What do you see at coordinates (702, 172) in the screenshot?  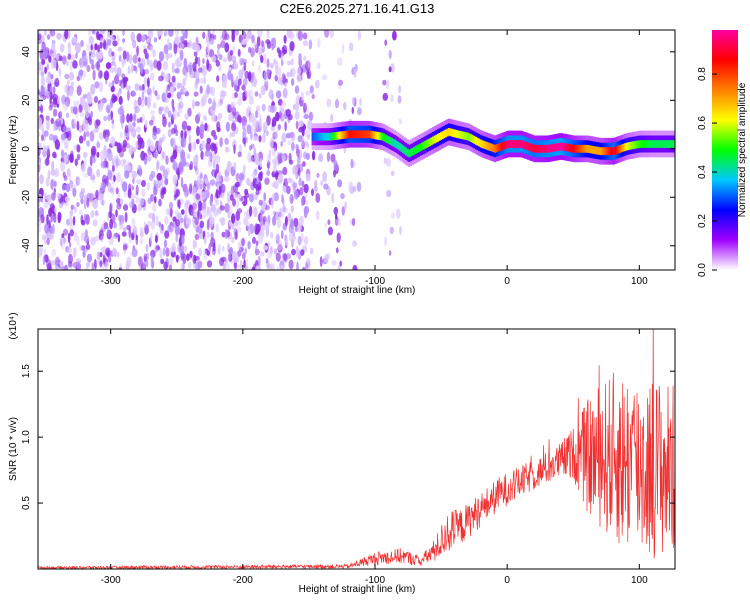 I see `colorbar-tick-label: 0.4` at bounding box center [702, 172].